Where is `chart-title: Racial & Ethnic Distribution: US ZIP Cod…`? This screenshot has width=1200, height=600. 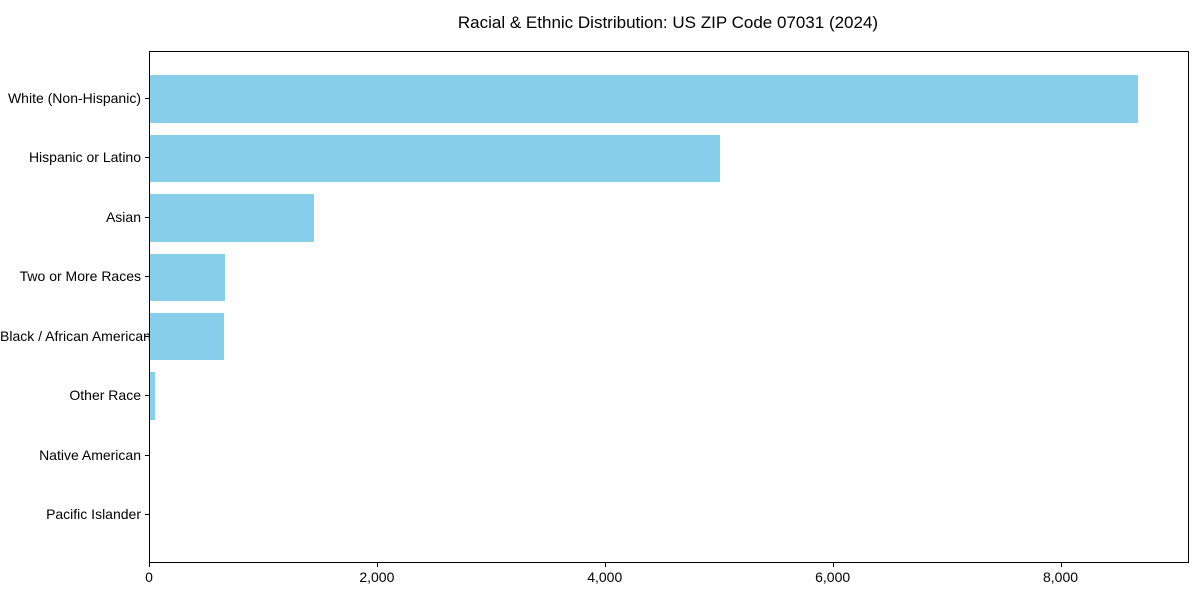
chart-title: Racial & Ethnic Distribution: US ZIP Cod… is located at coordinates (668, 22).